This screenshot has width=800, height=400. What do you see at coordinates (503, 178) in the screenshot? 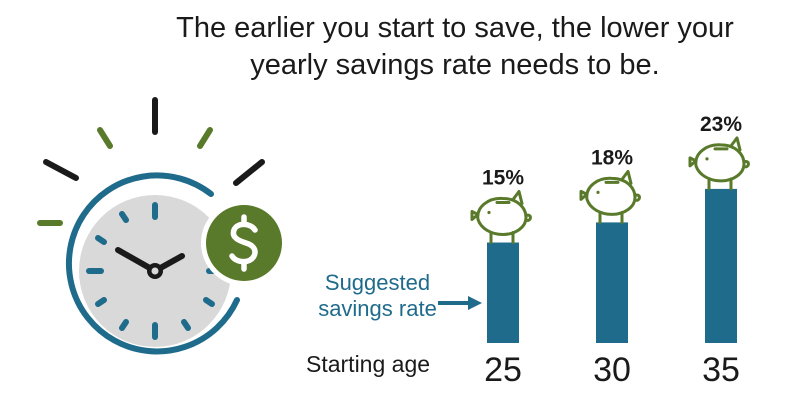
I see `value-label: 15%` at bounding box center [503, 178].